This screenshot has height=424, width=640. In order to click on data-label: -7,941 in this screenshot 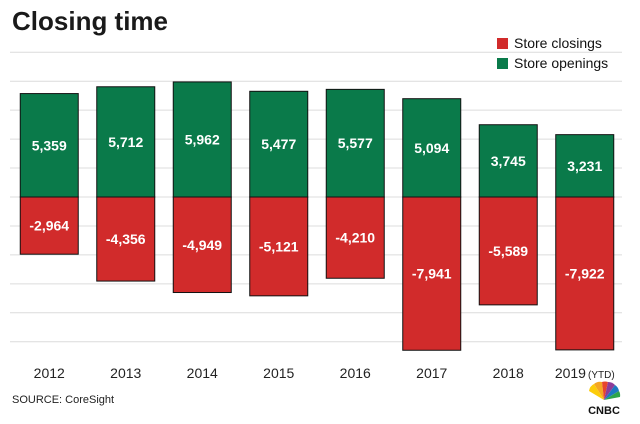, I will do `click(432, 274)`.